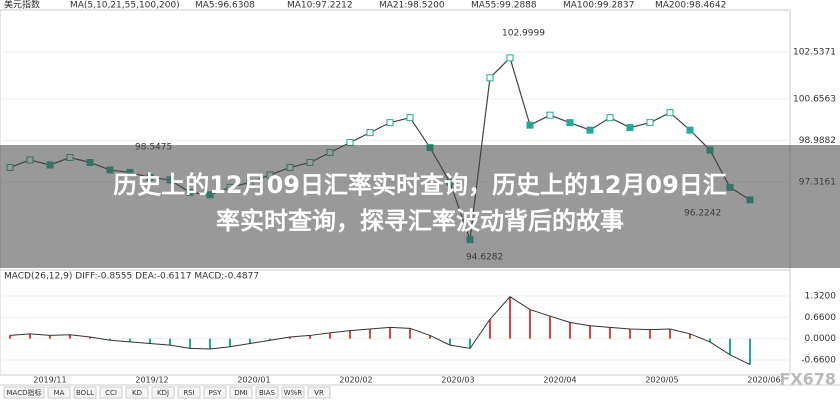  I want to click on date-label: 2020/05, so click(661, 380).